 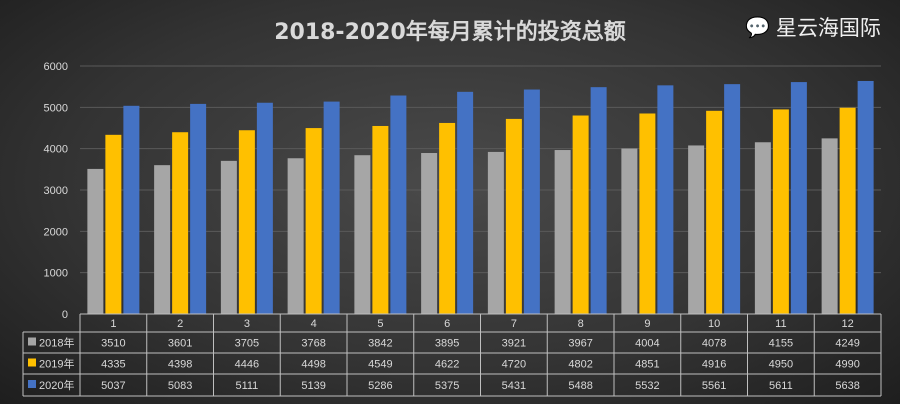 I want to click on bar-2020年-10, so click(x=732, y=199).